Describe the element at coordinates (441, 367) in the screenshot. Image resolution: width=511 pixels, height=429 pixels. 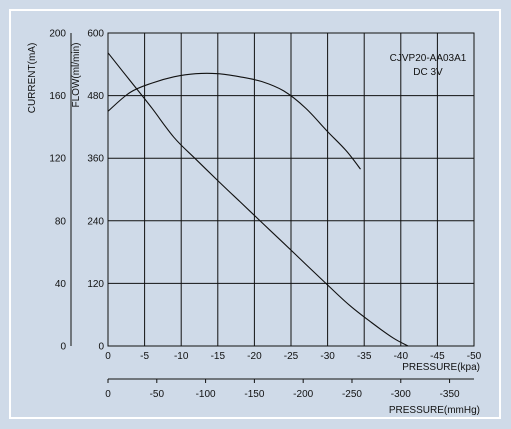
I see `axis-title-pressure-kpa: PRESSURE(kpa)` at that location.